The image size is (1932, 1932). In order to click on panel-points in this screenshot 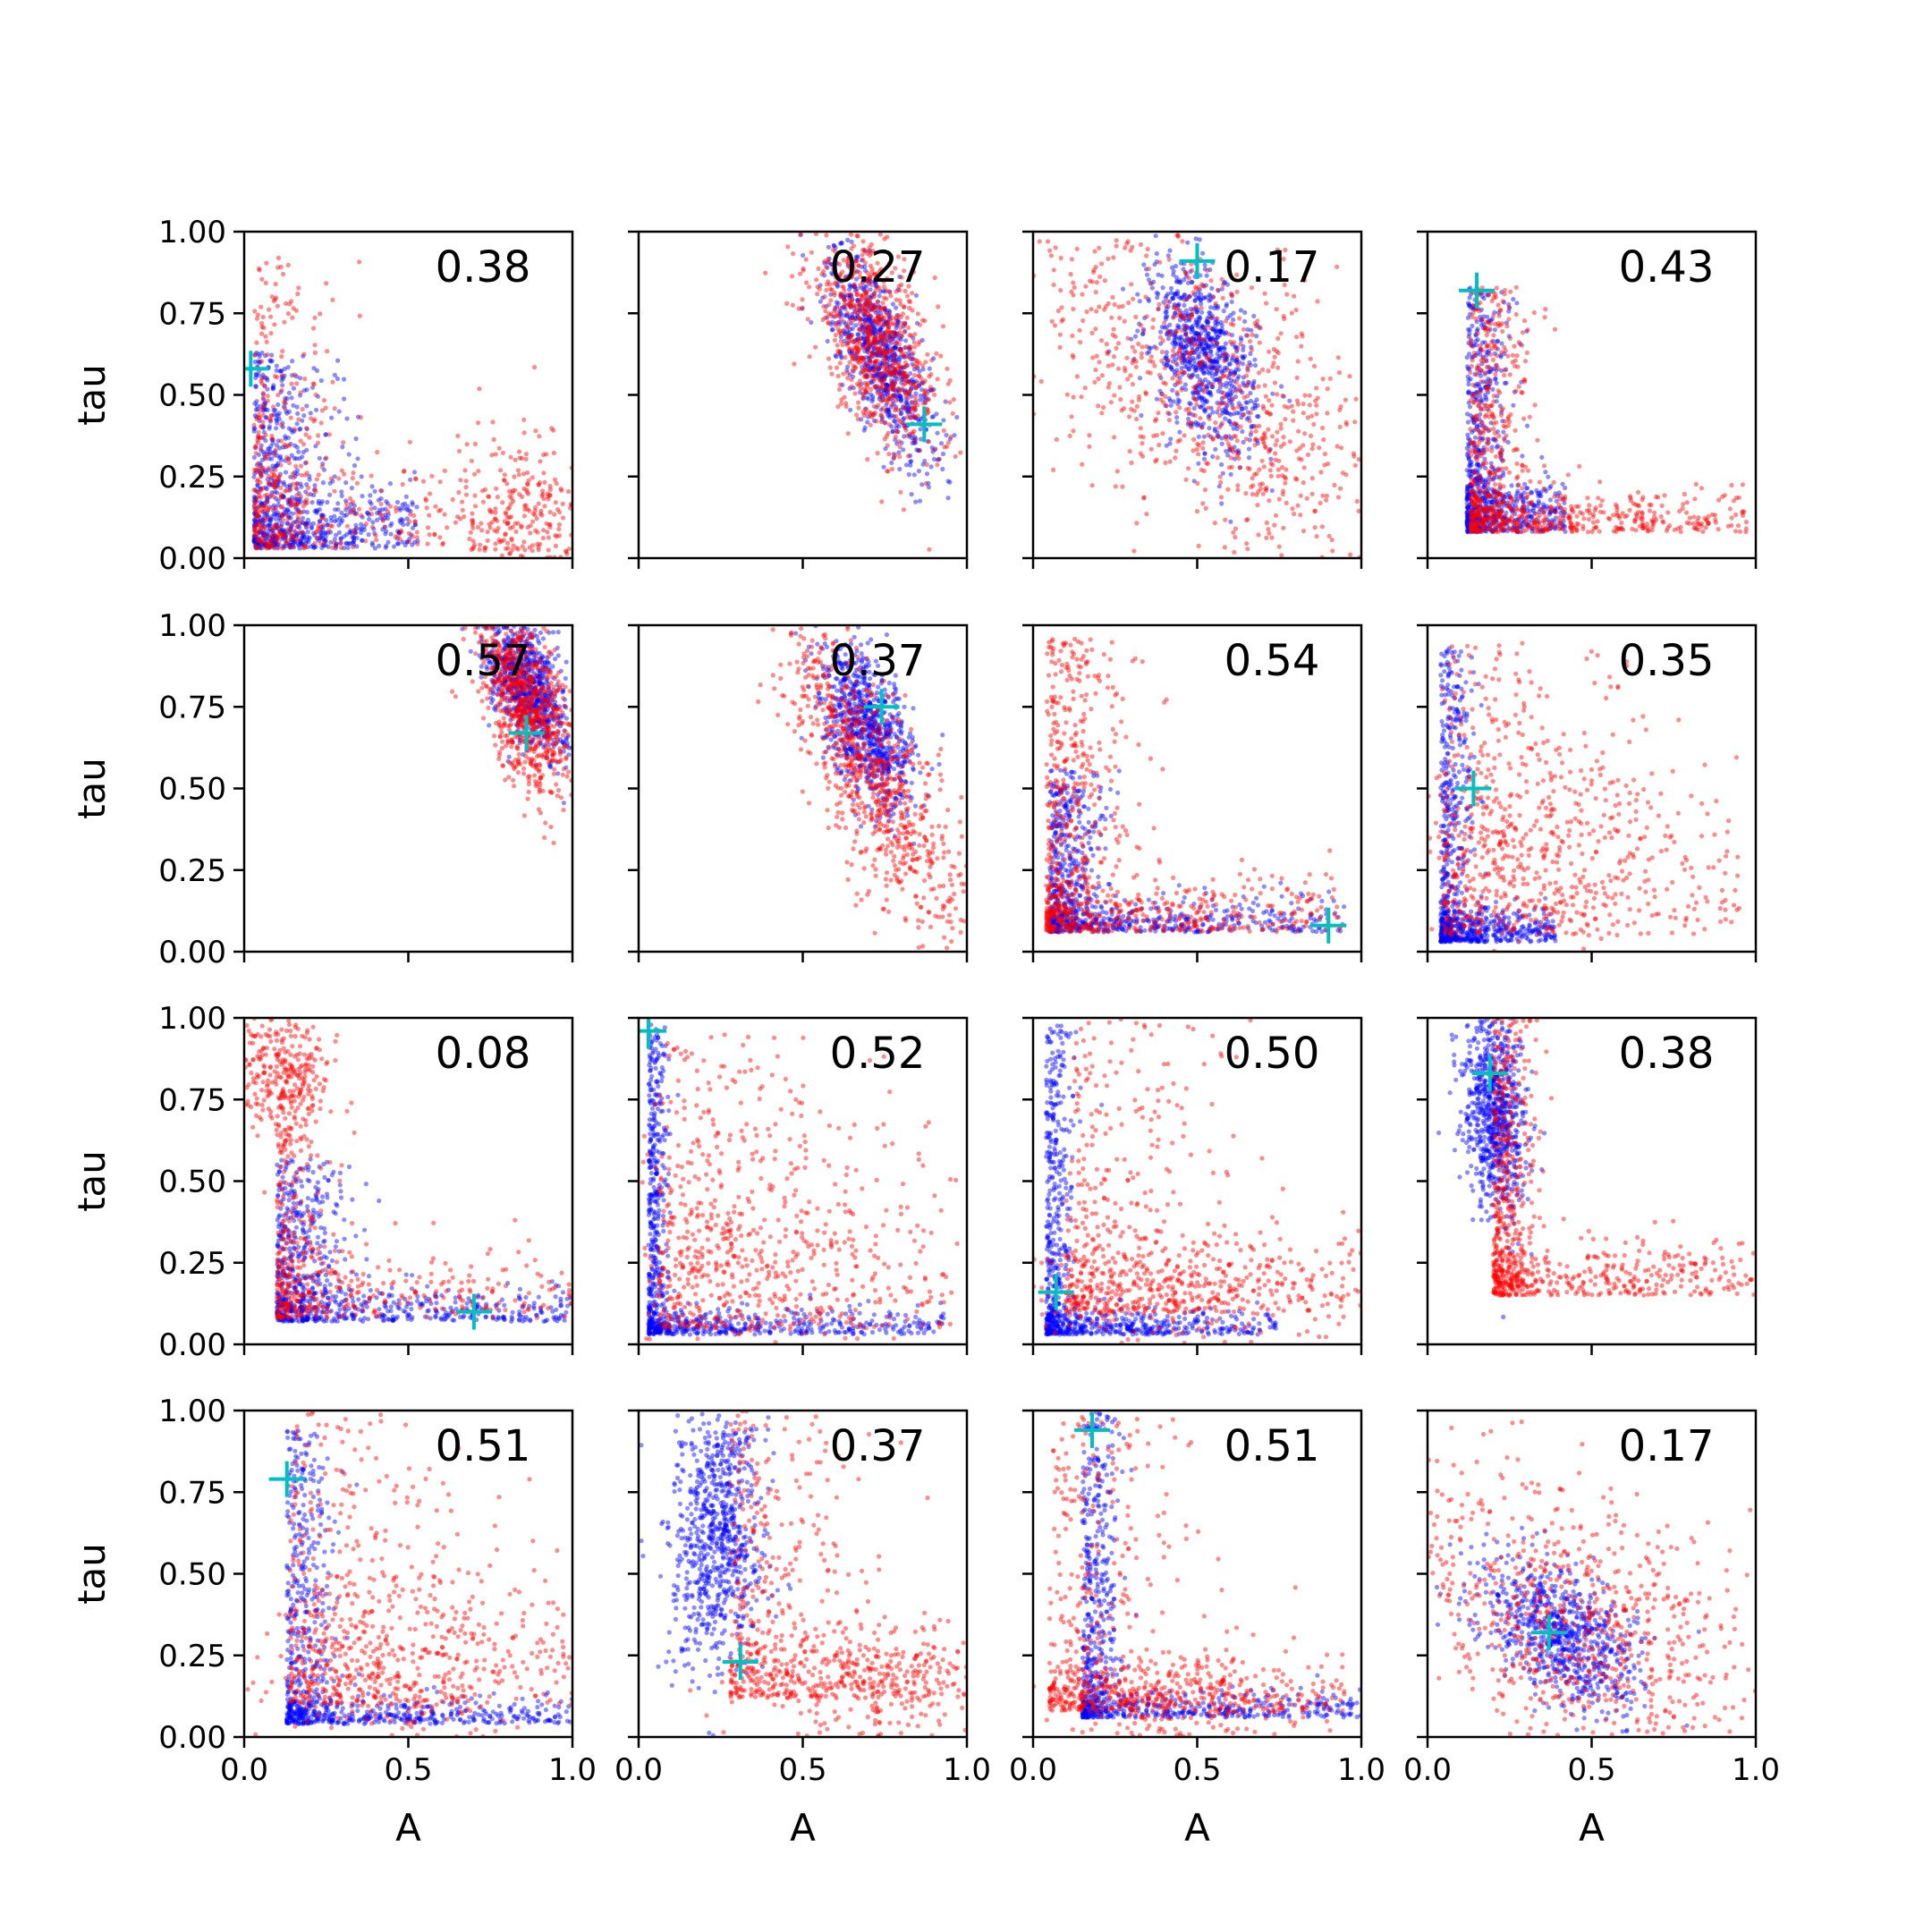, I will do `click(1604, 403)`.